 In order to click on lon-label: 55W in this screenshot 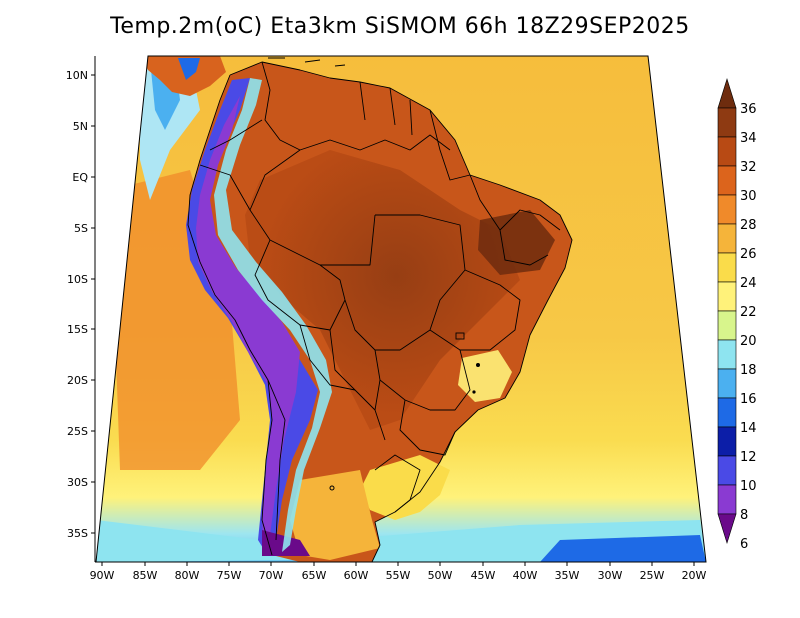, I will do `click(398, 575)`.